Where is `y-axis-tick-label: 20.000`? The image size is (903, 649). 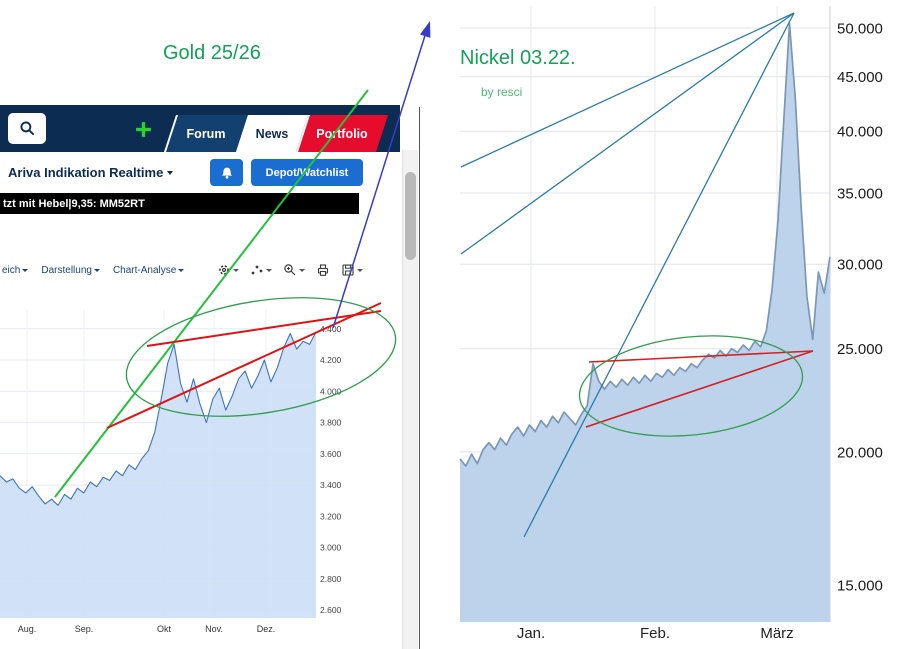
y-axis-tick-label: 20.000 is located at coordinates (860, 452).